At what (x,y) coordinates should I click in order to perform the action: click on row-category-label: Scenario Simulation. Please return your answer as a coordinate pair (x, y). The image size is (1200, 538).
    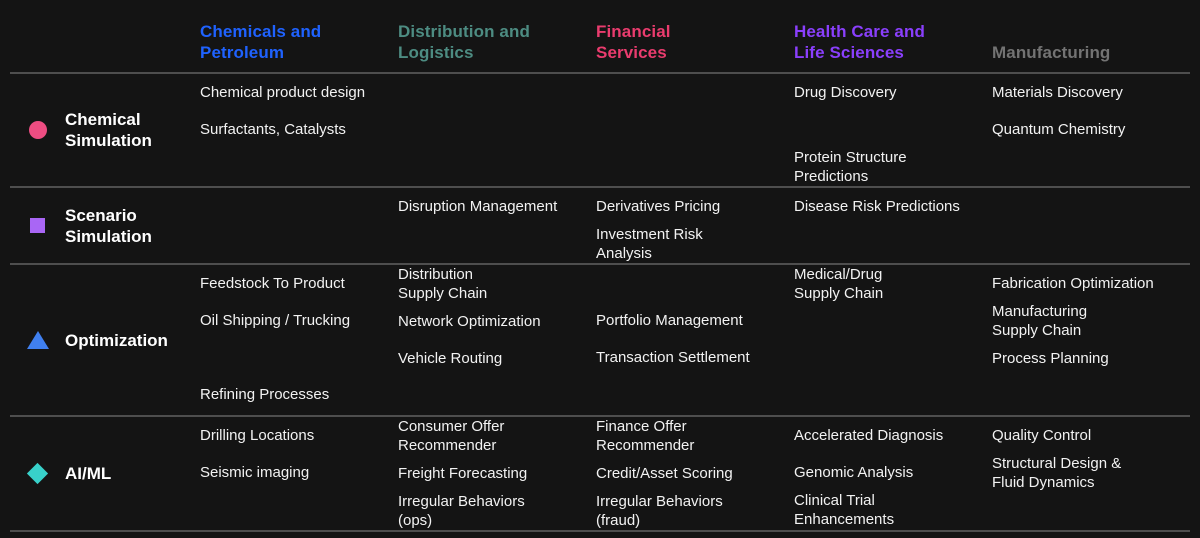
    Looking at the image, I should click on (108, 225).